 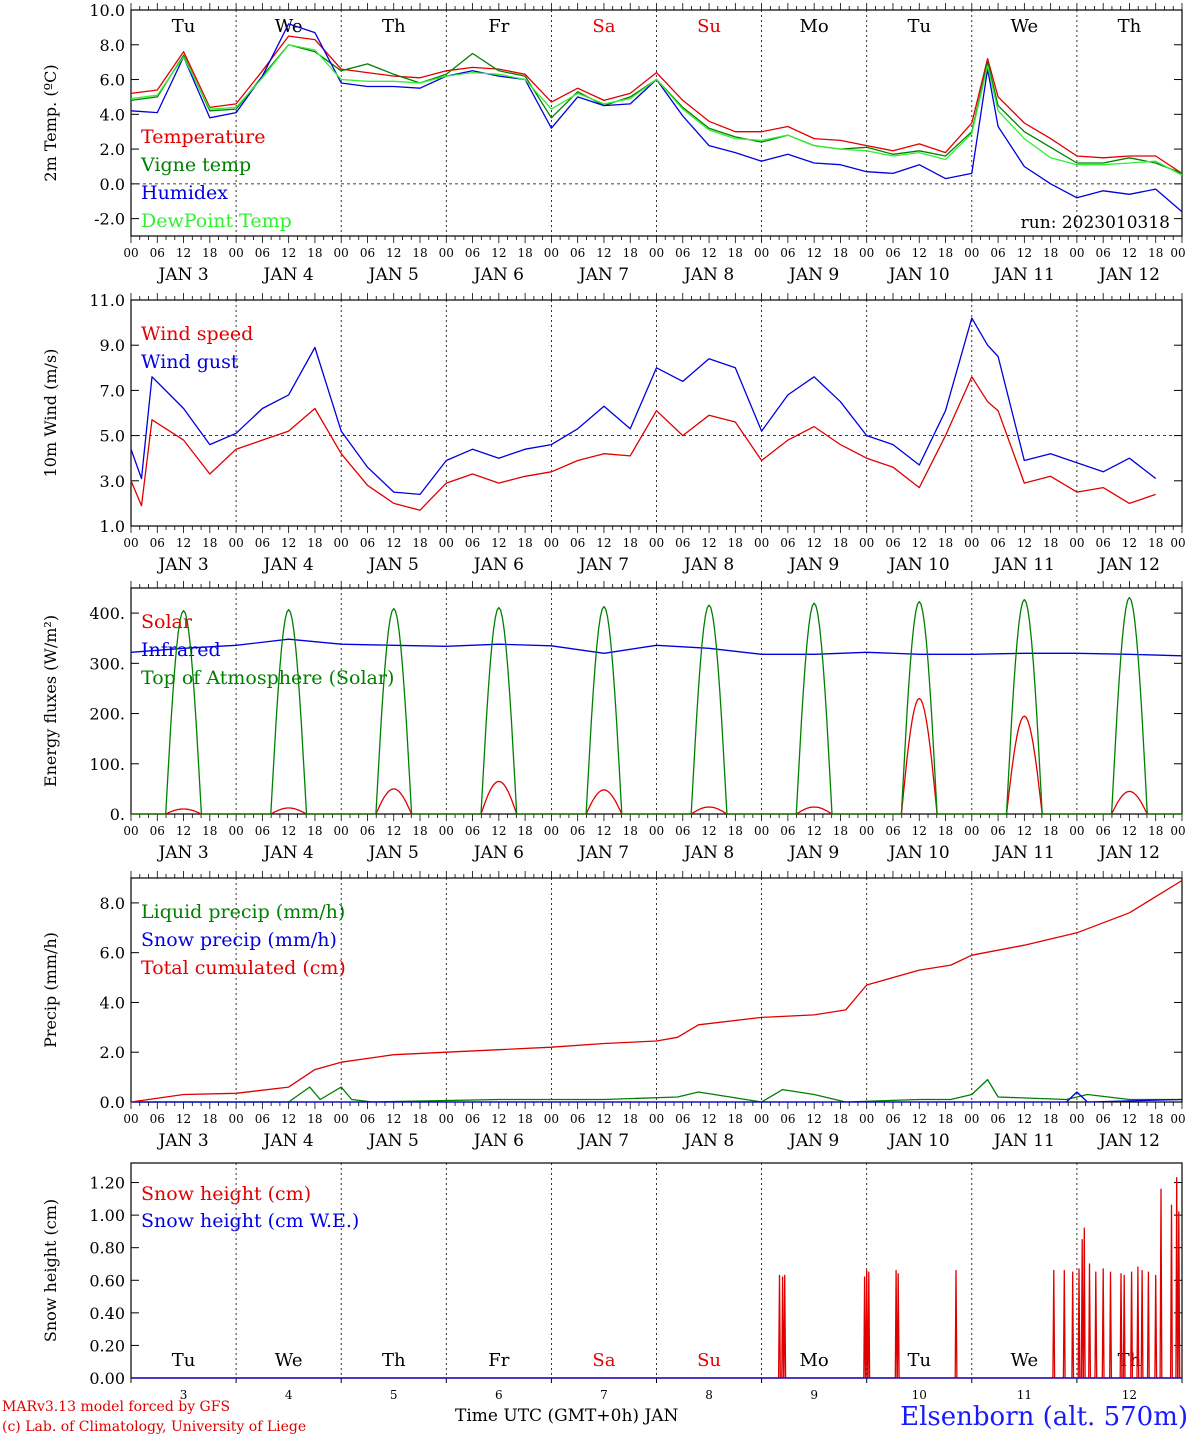 What do you see at coordinates (112, 953) in the screenshot?
I see `y-tick-label: 6.0` at bounding box center [112, 953].